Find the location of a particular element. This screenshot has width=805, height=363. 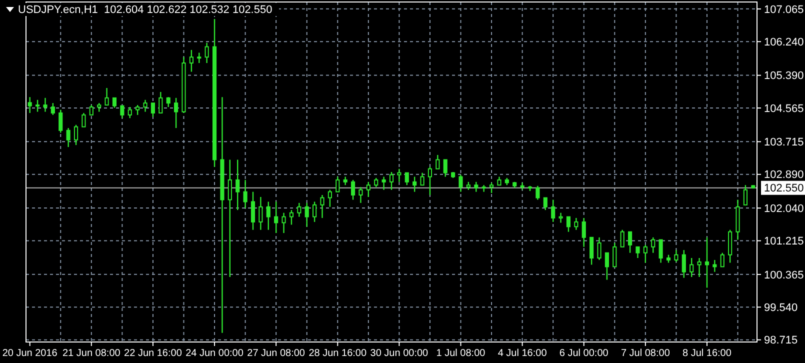

ref-line-label: 102.550 is located at coordinates (784, 188).